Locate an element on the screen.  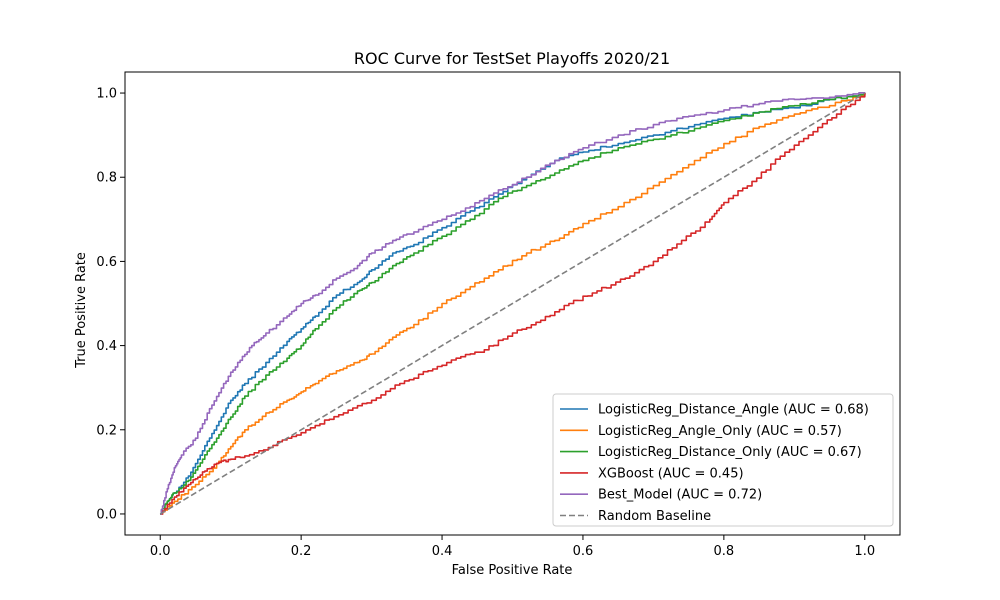
x-tick-label: 0.4 is located at coordinates (442, 551).